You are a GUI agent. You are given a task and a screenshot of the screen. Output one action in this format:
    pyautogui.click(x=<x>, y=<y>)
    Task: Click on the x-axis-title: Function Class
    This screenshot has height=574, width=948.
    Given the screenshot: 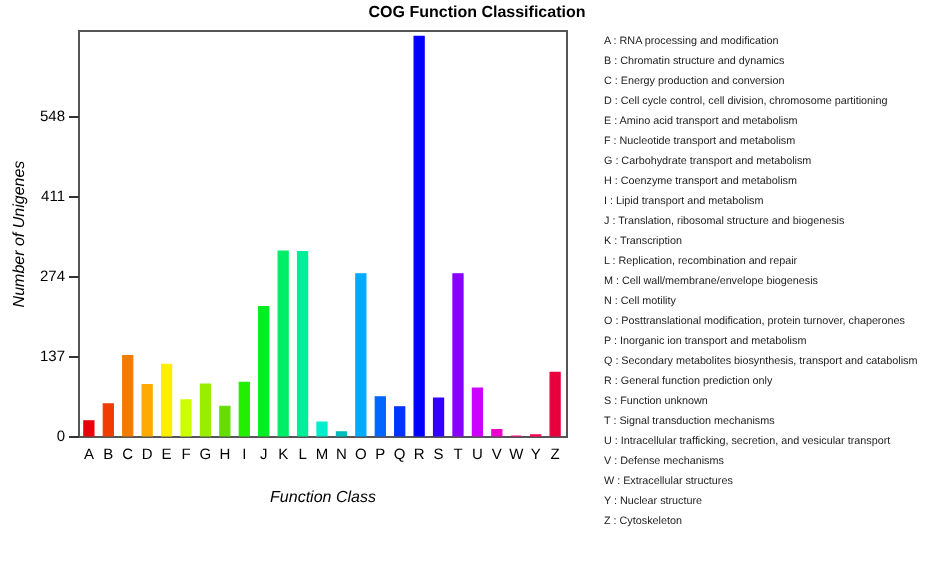 What is the action you would take?
    pyautogui.click(x=323, y=497)
    